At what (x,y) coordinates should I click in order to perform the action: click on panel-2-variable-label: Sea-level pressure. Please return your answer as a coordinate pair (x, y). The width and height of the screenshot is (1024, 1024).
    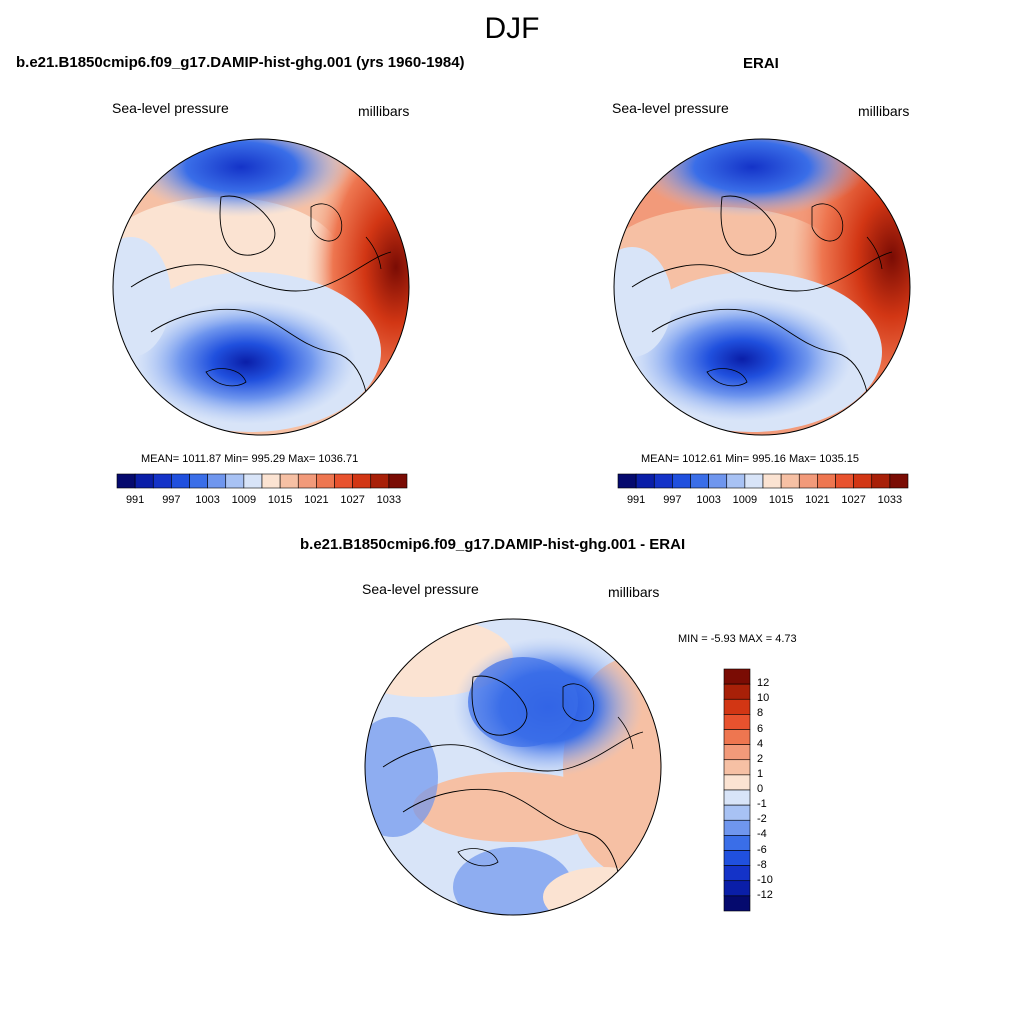
    Looking at the image, I should click on (670, 108).